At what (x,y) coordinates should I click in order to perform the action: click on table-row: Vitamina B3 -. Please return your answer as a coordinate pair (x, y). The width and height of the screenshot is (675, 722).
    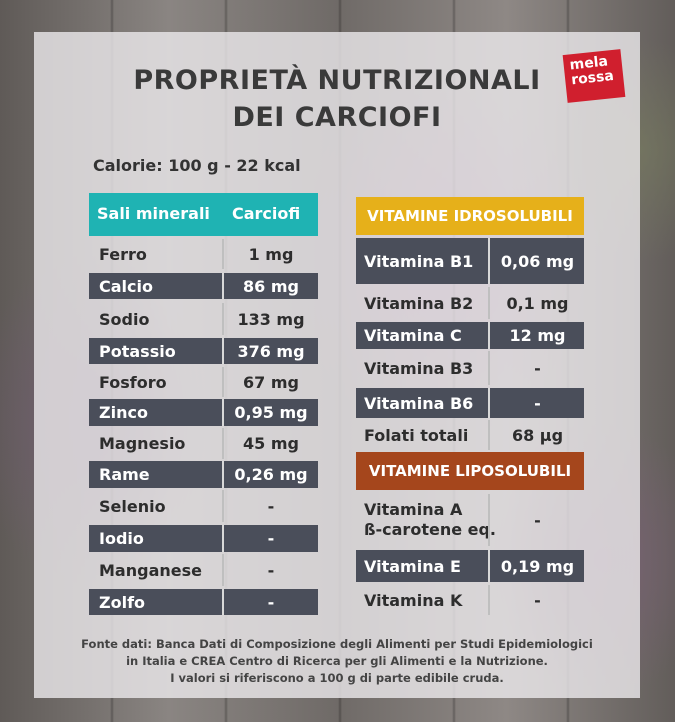
    Looking at the image, I should click on (470, 368).